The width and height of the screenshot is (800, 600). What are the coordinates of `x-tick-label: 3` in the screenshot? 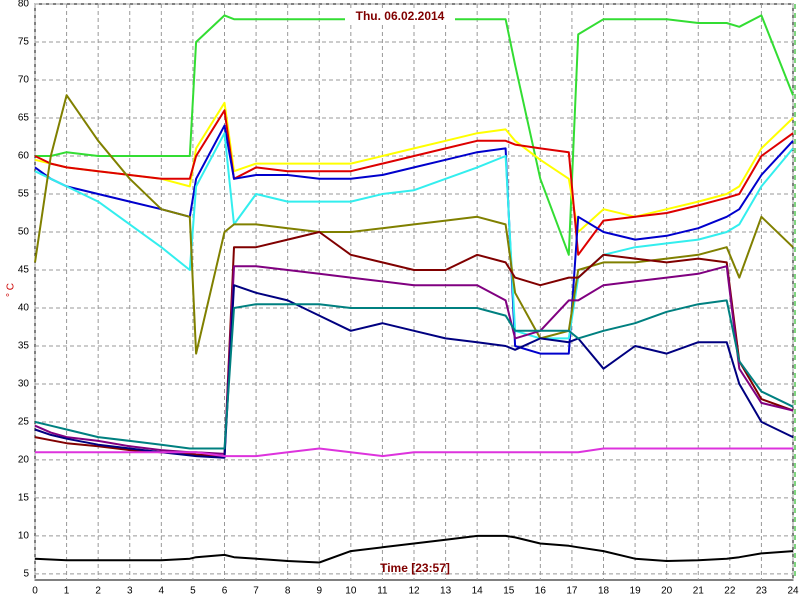 It's located at (130, 591).